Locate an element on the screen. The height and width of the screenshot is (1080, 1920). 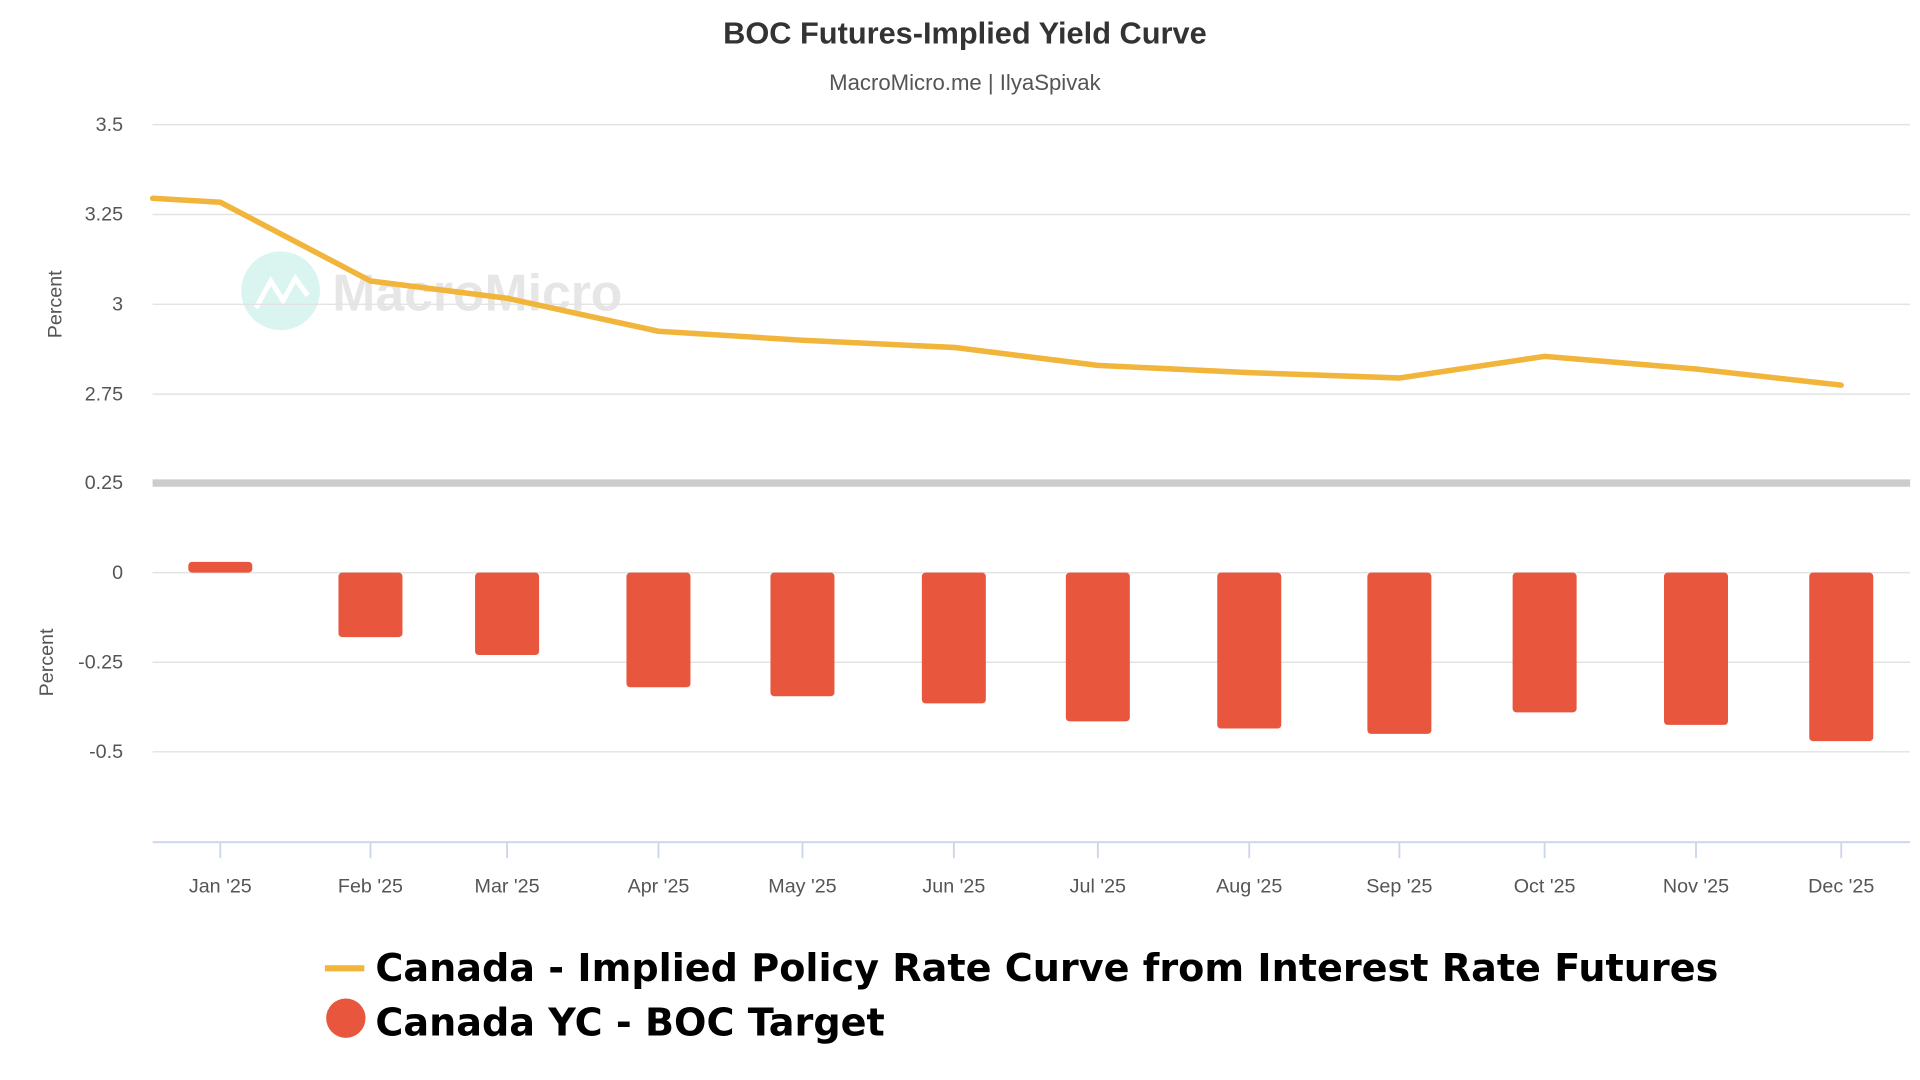
x-tick-label: Jun '25 is located at coordinates (953, 887).